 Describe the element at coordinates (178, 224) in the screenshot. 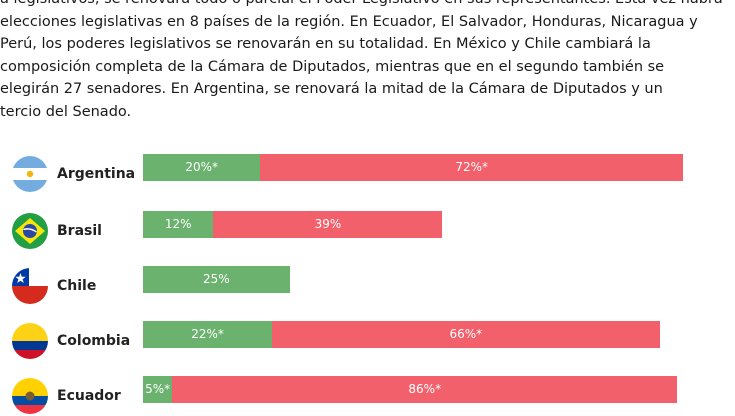

I see `bar-segment: 12%` at that location.